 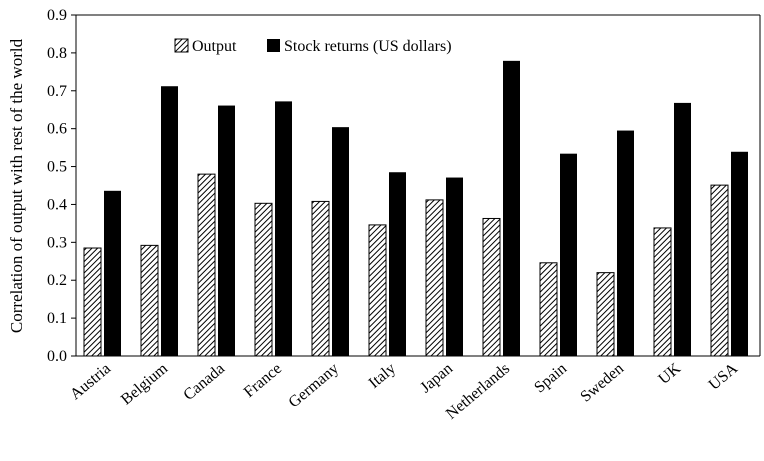 What do you see at coordinates (169, 221) in the screenshot?
I see `bar-stock-returns-belgium` at bounding box center [169, 221].